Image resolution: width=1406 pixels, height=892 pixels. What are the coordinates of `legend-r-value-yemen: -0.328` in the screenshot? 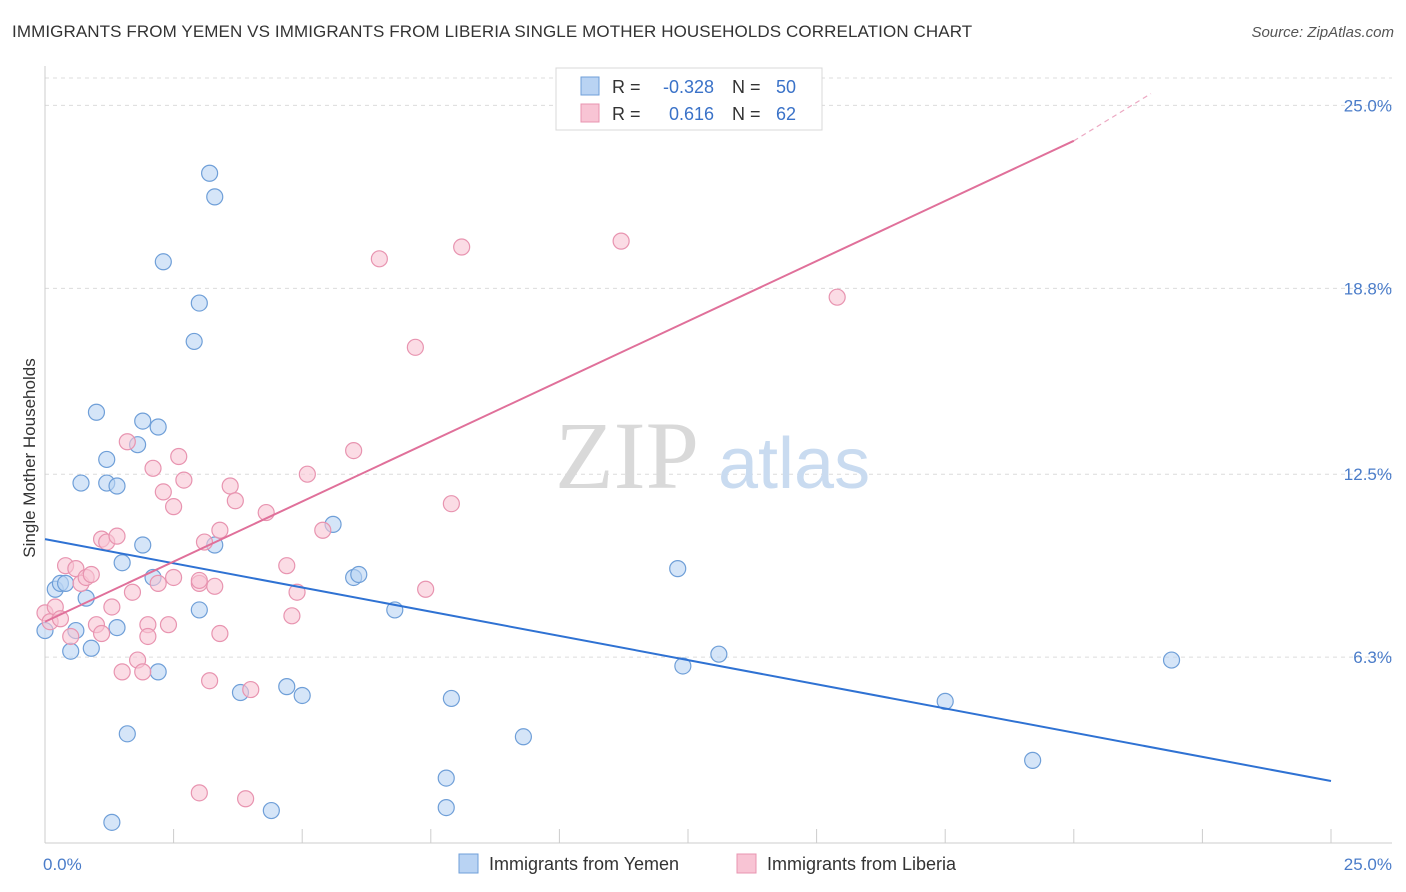 It's located at (688, 87).